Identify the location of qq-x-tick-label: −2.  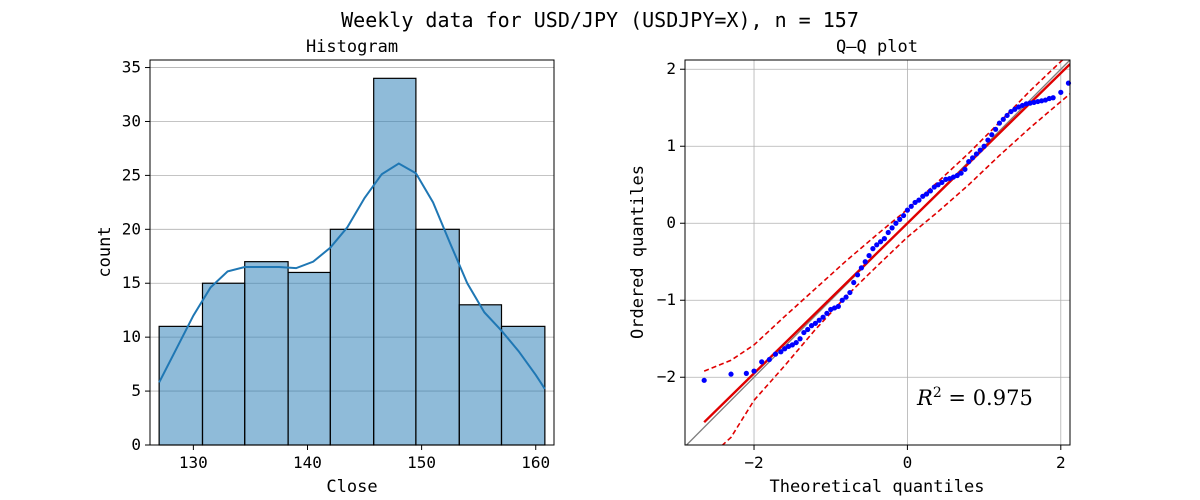
(753, 462).